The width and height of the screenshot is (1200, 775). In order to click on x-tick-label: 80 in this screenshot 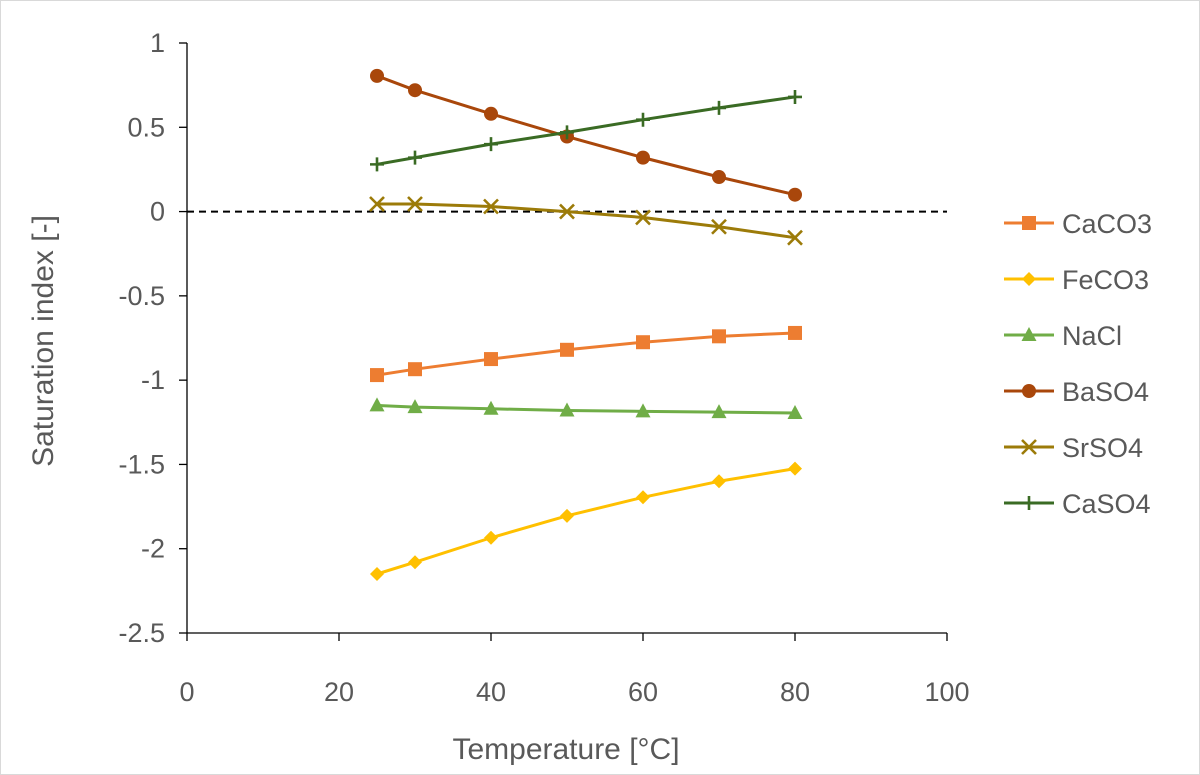, I will do `click(795, 692)`.